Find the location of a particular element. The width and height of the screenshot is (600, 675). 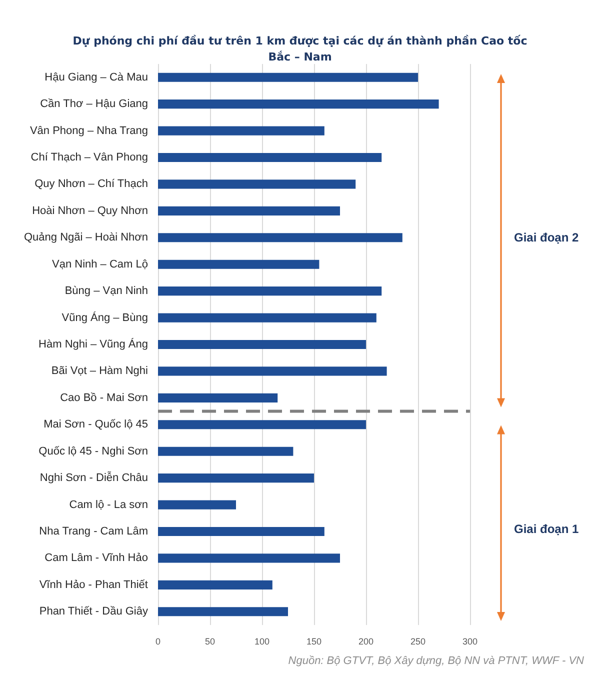

y-tick-label: Cần Thơ – Hậu Giang is located at coordinates (94, 104).